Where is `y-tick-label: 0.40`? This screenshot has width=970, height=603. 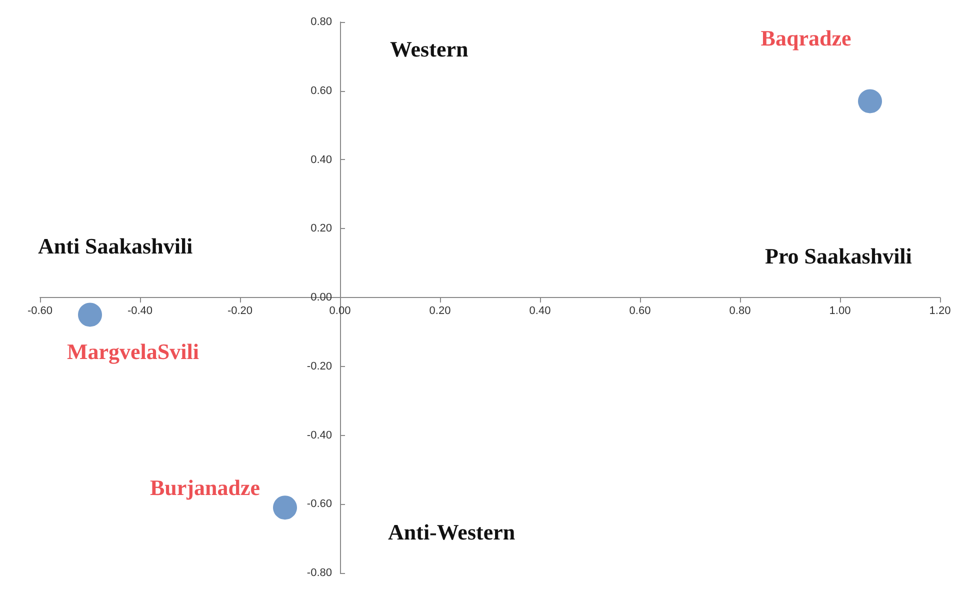 y-tick-label: 0.40 is located at coordinates (321, 160).